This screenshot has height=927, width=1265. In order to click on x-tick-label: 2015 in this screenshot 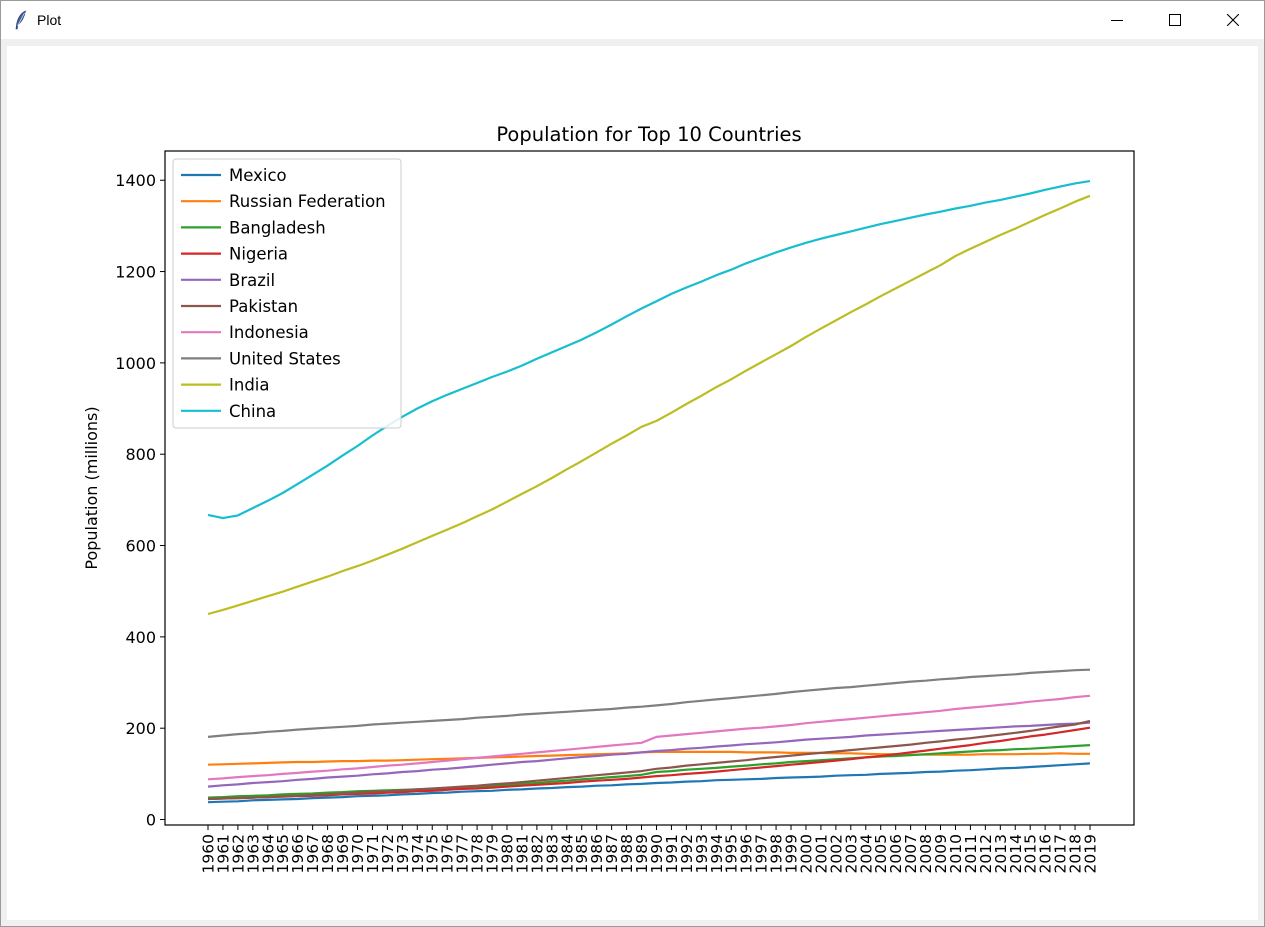, I will do `click(1031, 853)`.